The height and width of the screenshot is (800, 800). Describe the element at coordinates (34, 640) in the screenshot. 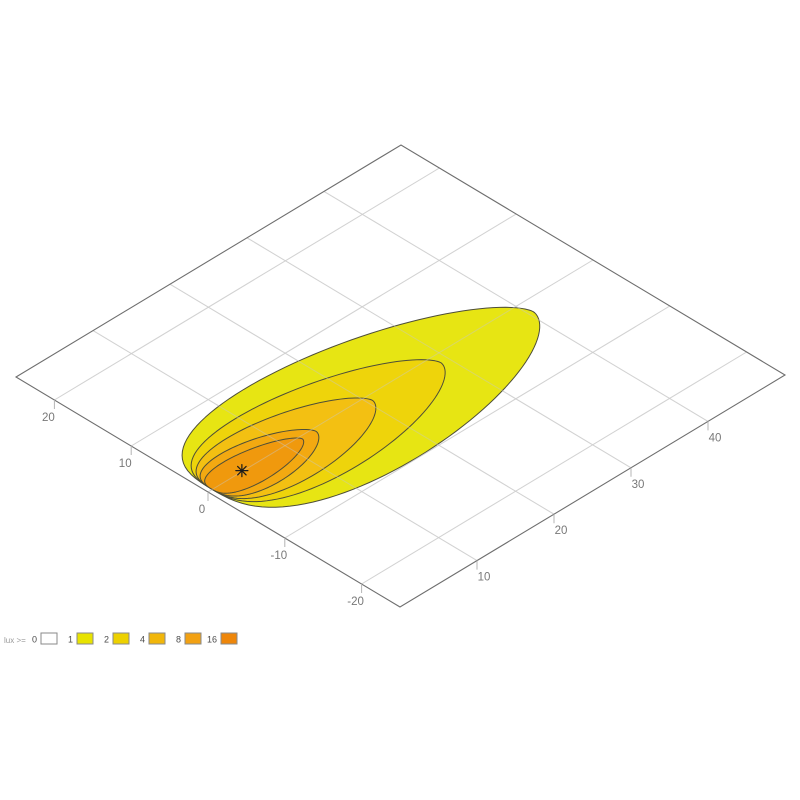

I see `legend-item-label: 0` at that location.